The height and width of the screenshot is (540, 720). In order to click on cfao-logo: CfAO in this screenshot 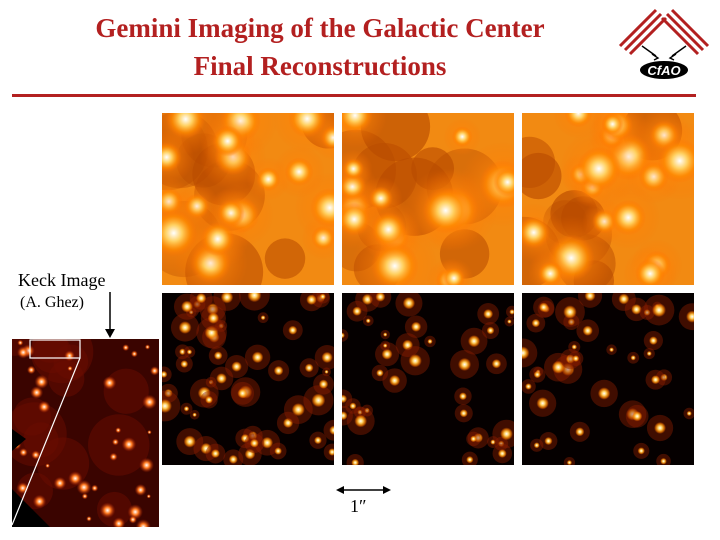, I will do `click(664, 42)`.